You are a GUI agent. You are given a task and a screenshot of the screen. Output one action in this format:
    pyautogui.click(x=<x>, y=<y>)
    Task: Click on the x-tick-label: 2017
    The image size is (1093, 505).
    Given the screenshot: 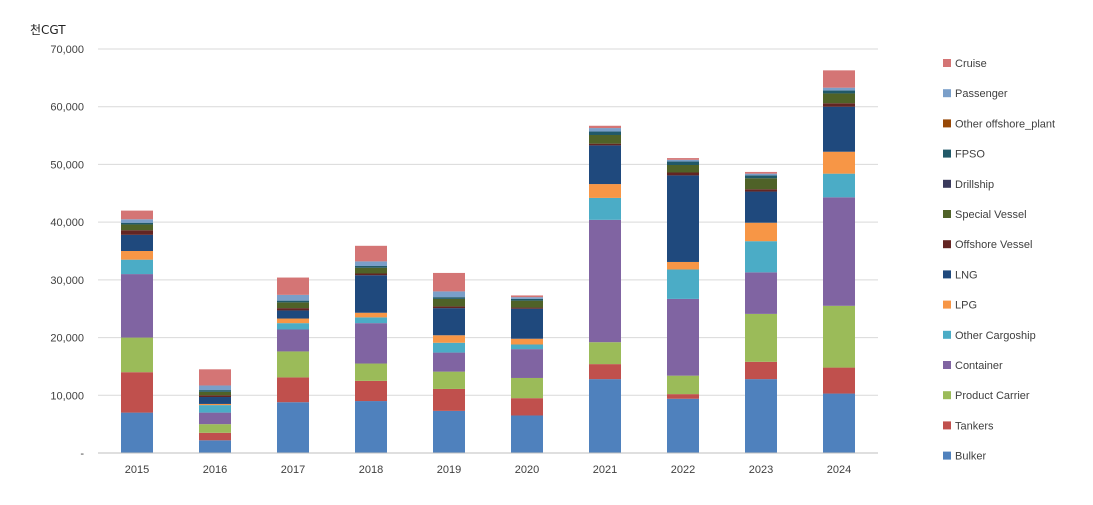 What is the action you would take?
    pyautogui.click(x=293, y=470)
    